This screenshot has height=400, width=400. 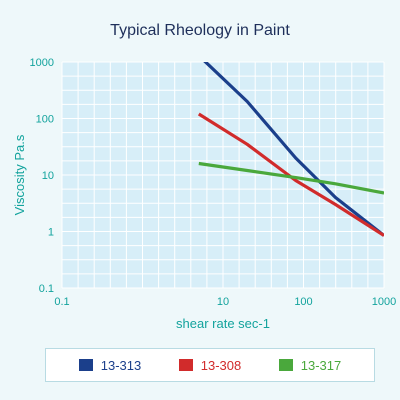 I want to click on y-tick-label: 1, so click(x=51, y=233).